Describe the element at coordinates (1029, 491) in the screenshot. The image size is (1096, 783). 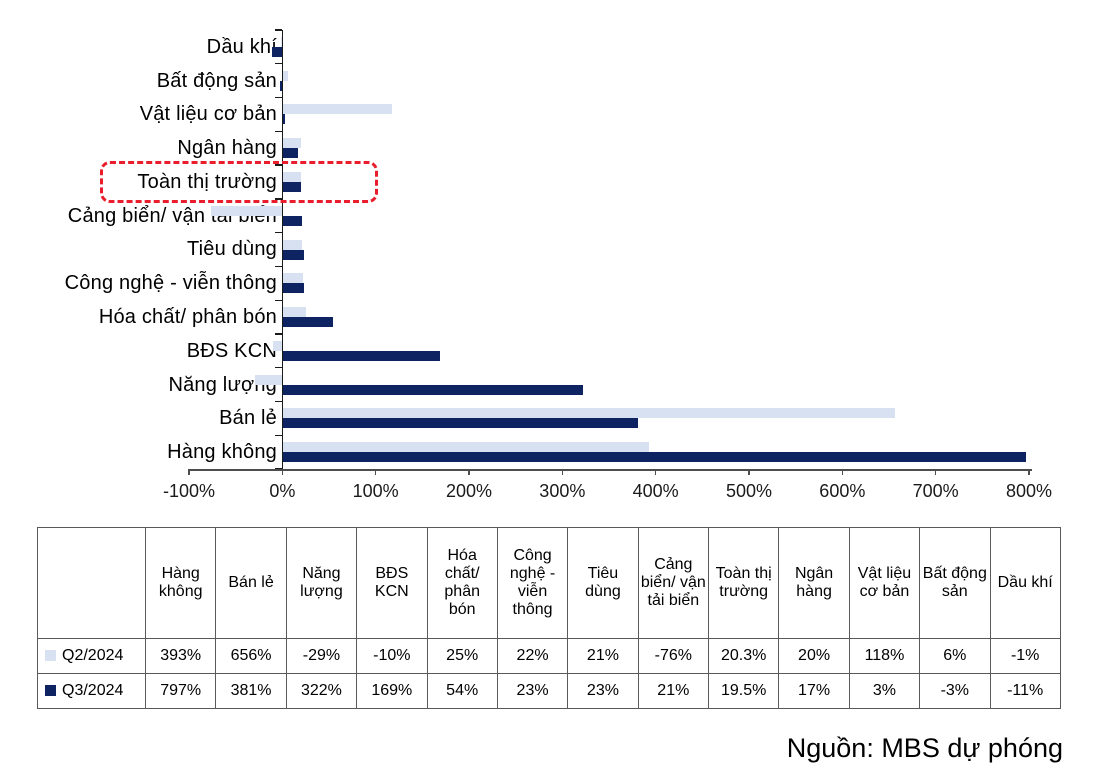
I see `x-tick-label: 800%` at that location.